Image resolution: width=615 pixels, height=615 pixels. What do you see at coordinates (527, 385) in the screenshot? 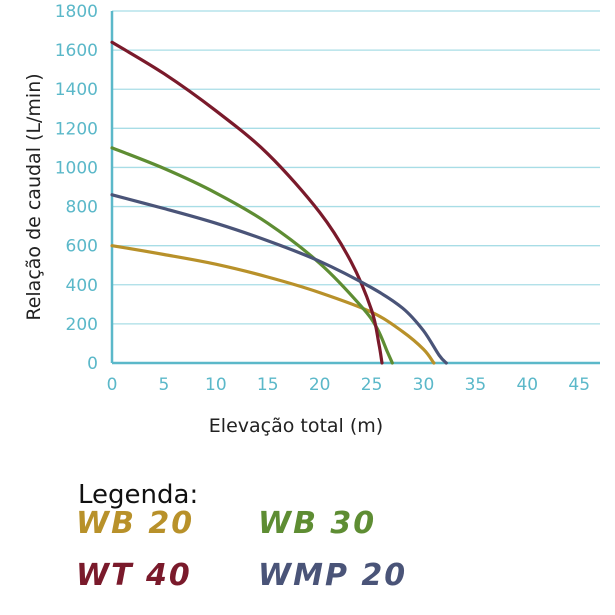
I see `x-tick-label: 40` at bounding box center [527, 385].